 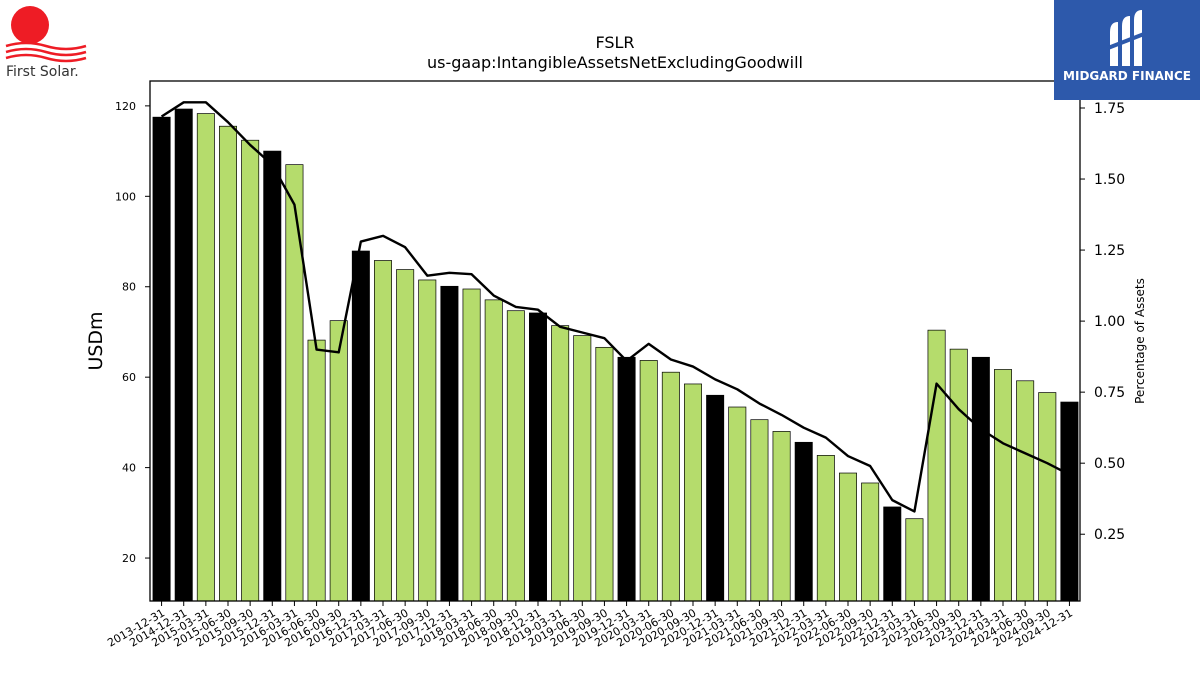 What do you see at coordinates (1126, 38) in the screenshot?
I see `midgard-m-icon` at bounding box center [1126, 38].